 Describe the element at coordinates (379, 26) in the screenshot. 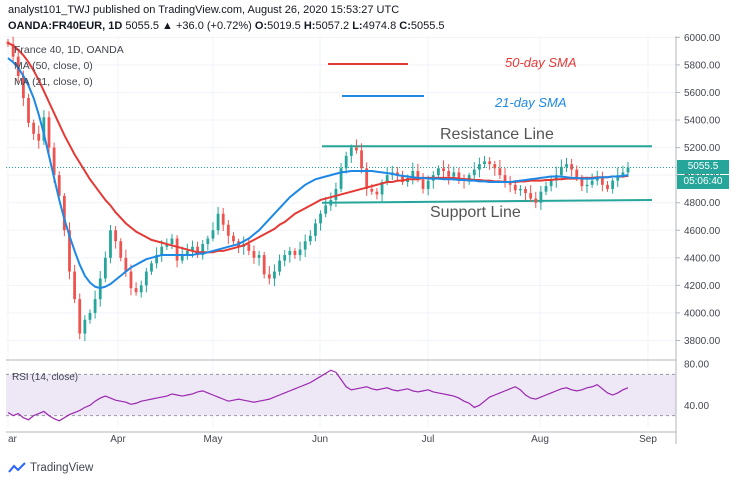

I see `low-value: 4974.8` at that location.